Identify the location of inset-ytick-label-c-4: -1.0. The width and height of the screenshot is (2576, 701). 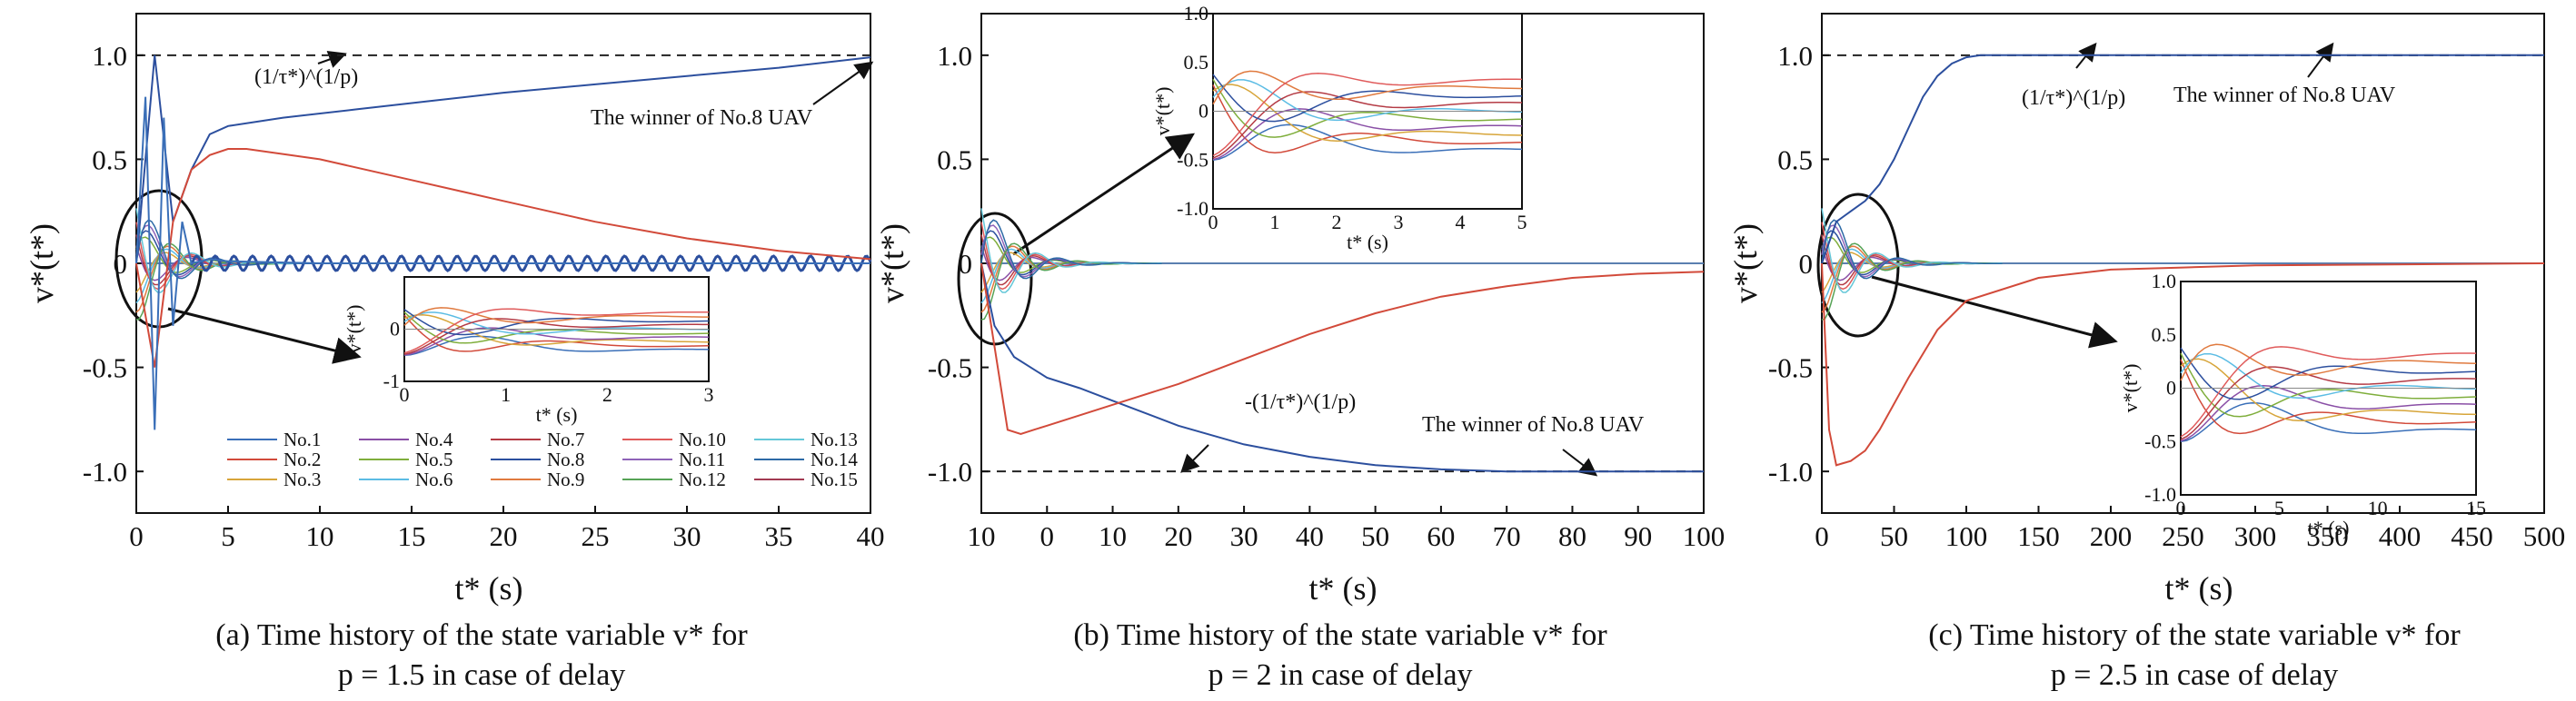
(2160, 494).